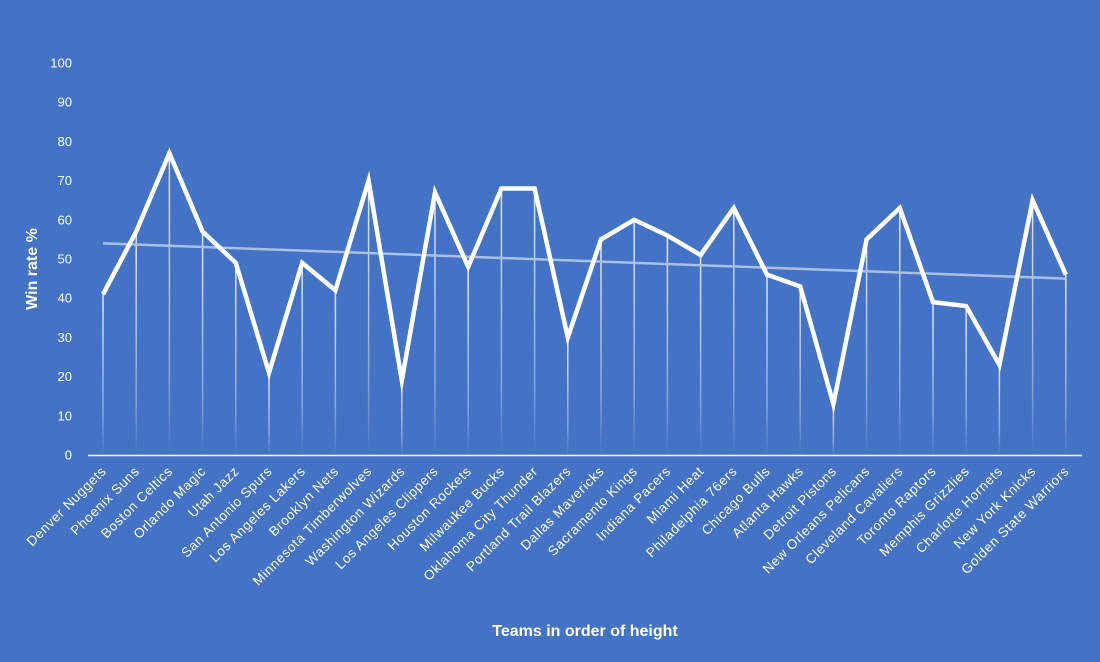 The width and height of the screenshot is (1100, 662). What do you see at coordinates (32, 269) in the screenshot?
I see `y-axis-title: Win rate %` at bounding box center [32, 269].